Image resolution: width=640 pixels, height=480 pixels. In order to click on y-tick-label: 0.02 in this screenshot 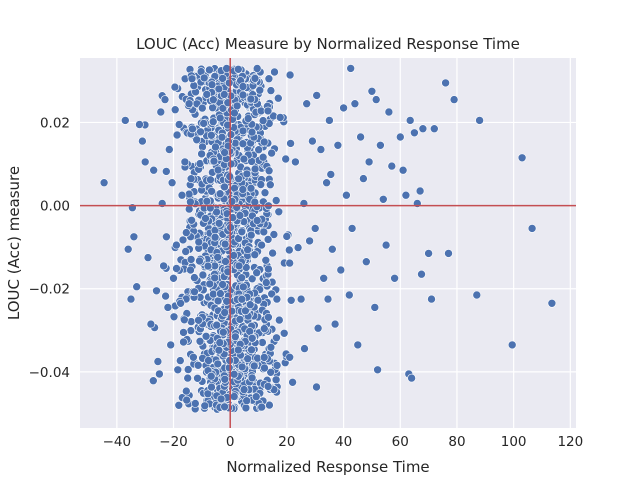, I will do `click(55, 123)`.